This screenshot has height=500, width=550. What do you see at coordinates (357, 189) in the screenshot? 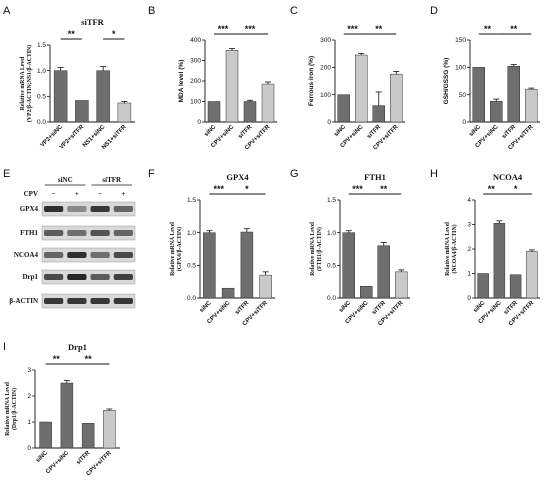
I see `chart-g-significance-label: ***` at bounding box center [357, 189].